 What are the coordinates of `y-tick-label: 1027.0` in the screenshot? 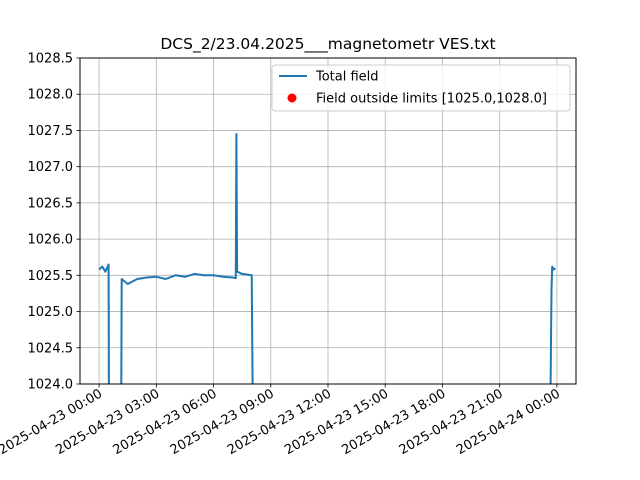 It's located at (51, 167).